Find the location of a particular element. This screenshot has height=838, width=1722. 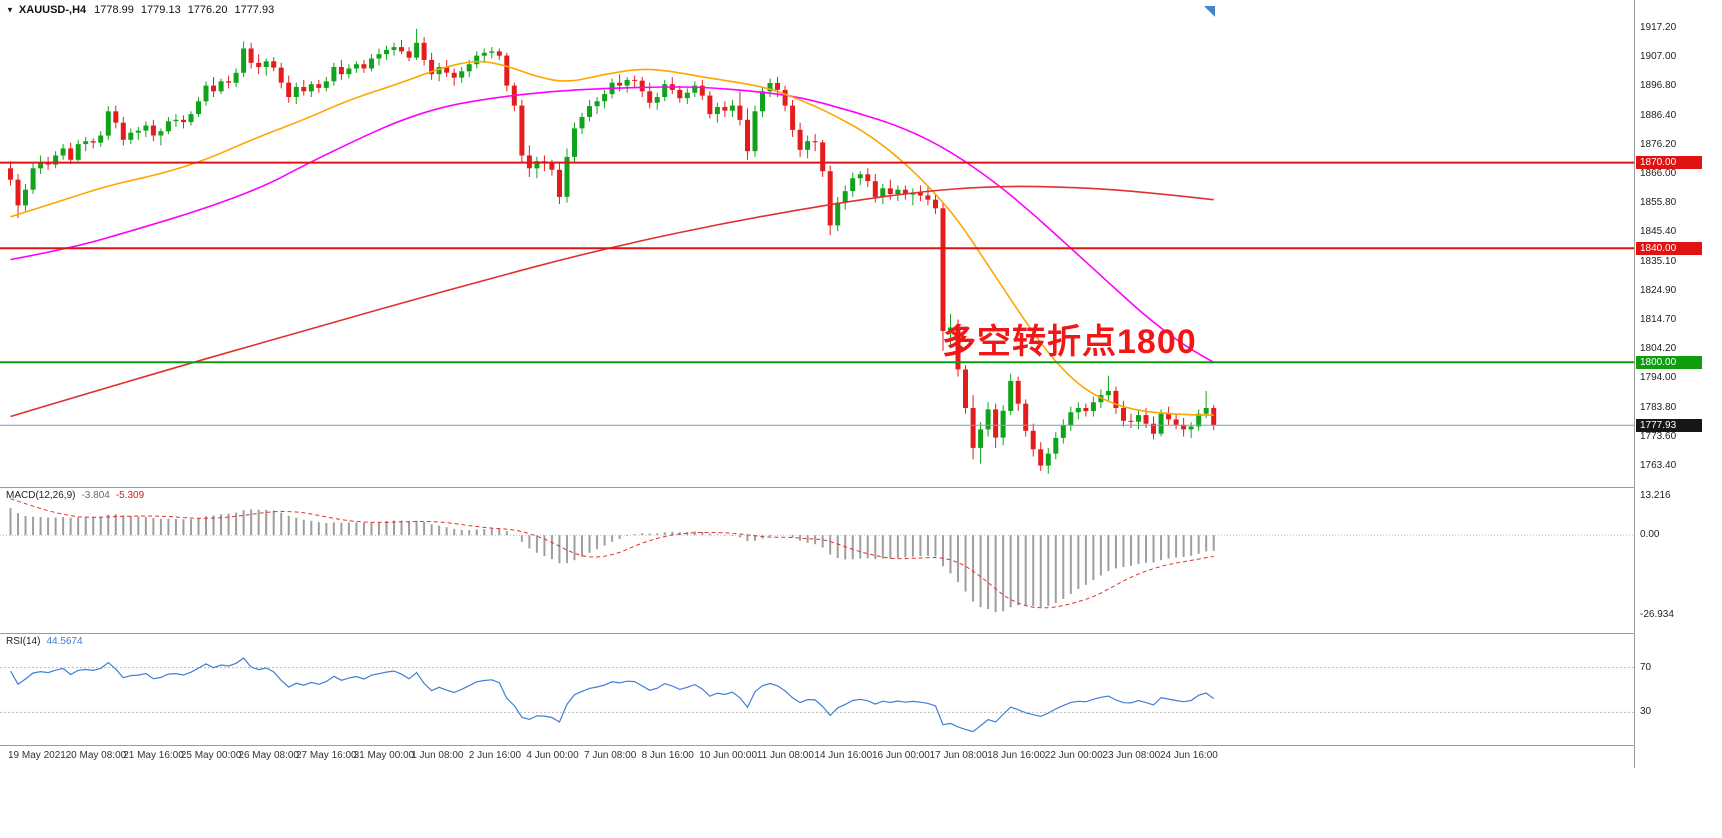

current-price-tag: 1777.93 is located at coordinates (1669, 425).